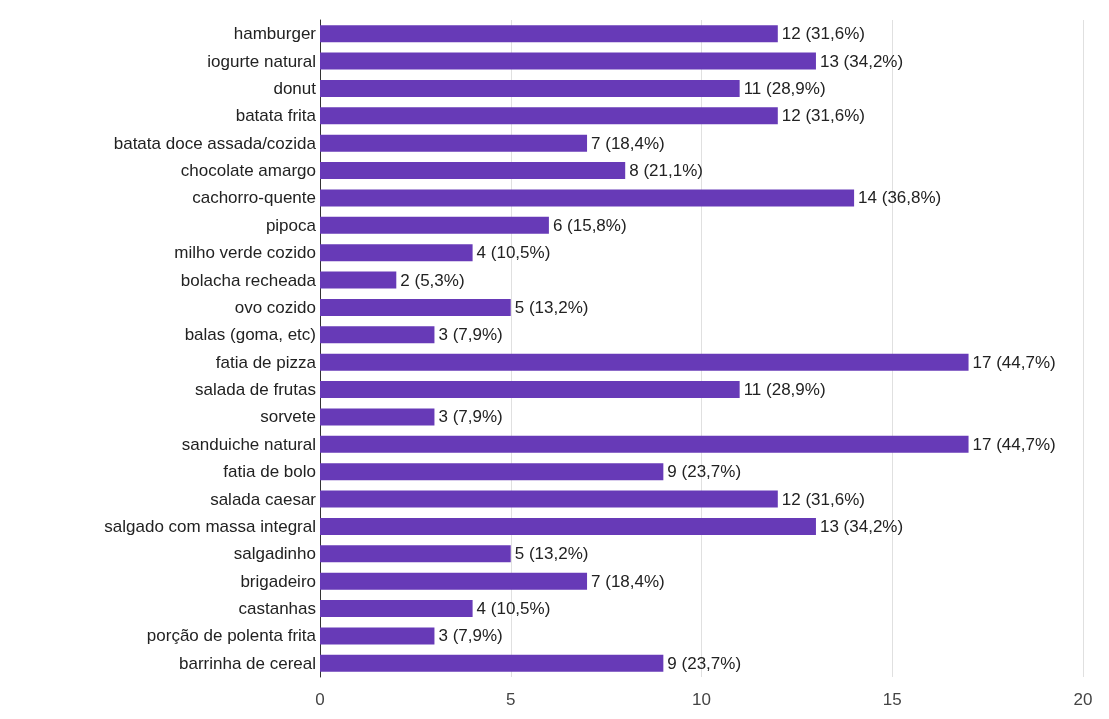 The image size is (1109, 719). What do you see at coordinates (247, 663) in the screenshot?
I see `y-tick-label: barrinha de cereal` at bounding box center [247, 663].